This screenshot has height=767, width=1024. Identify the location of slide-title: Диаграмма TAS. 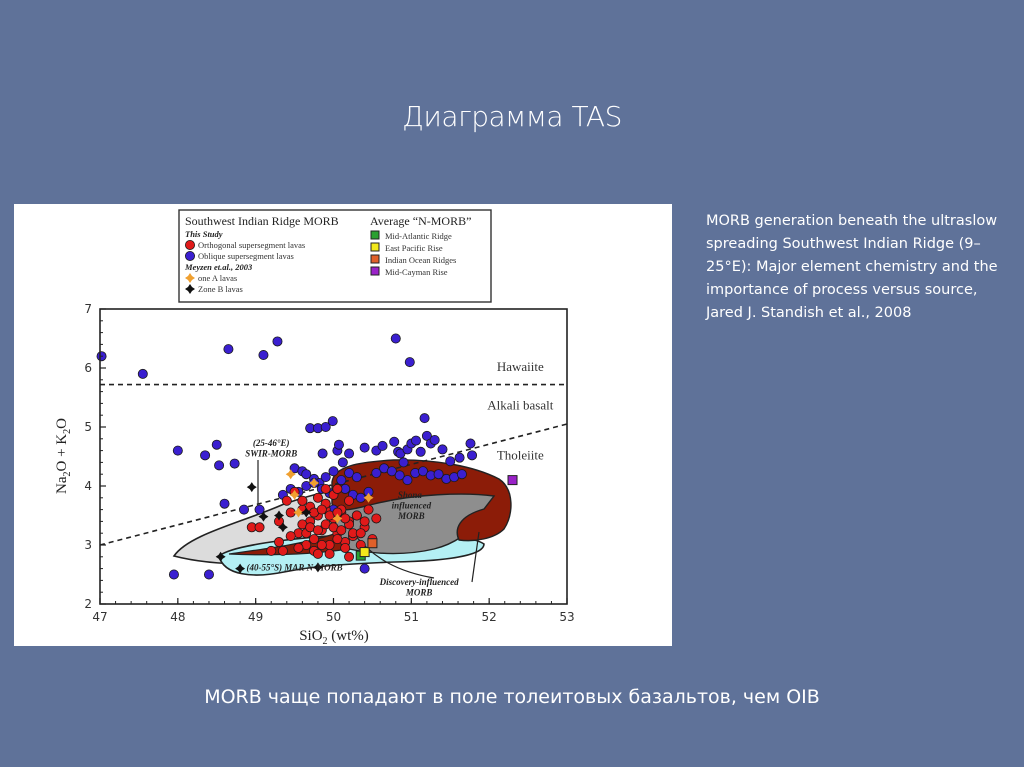
(512, 116).